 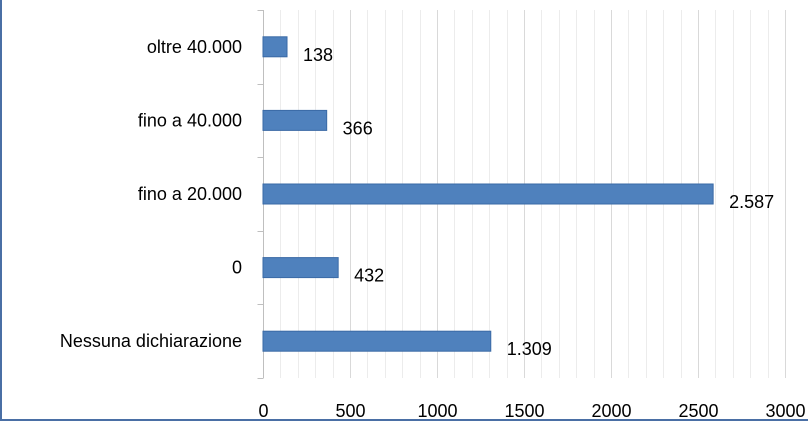 I want to click on data-label: 1.309, so click(x=529, y=349).